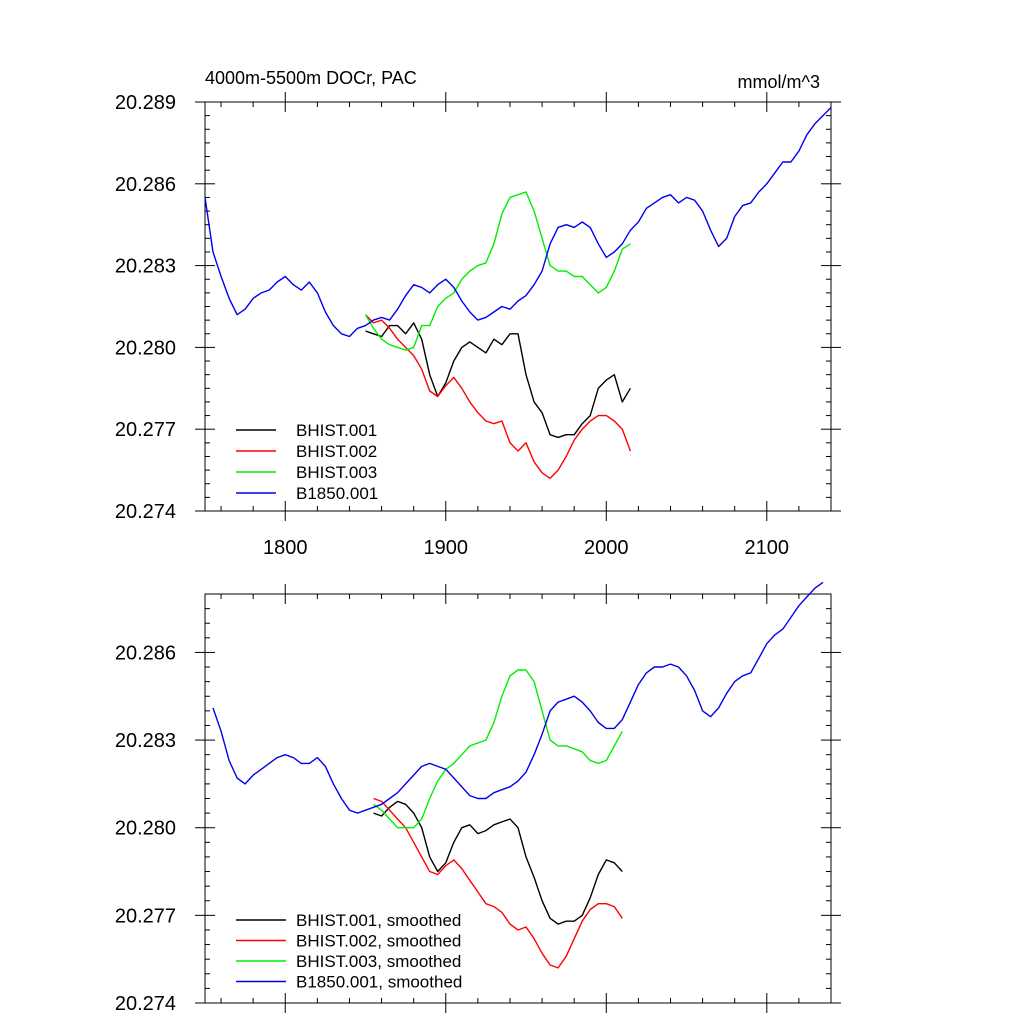 Image resolution: width=1024 pixels, height=1024 pixels. What do you see at coordinates (446, 548) in the screenshot?
I see `x-tick-label: 1900` at bounding box center [446, 548].